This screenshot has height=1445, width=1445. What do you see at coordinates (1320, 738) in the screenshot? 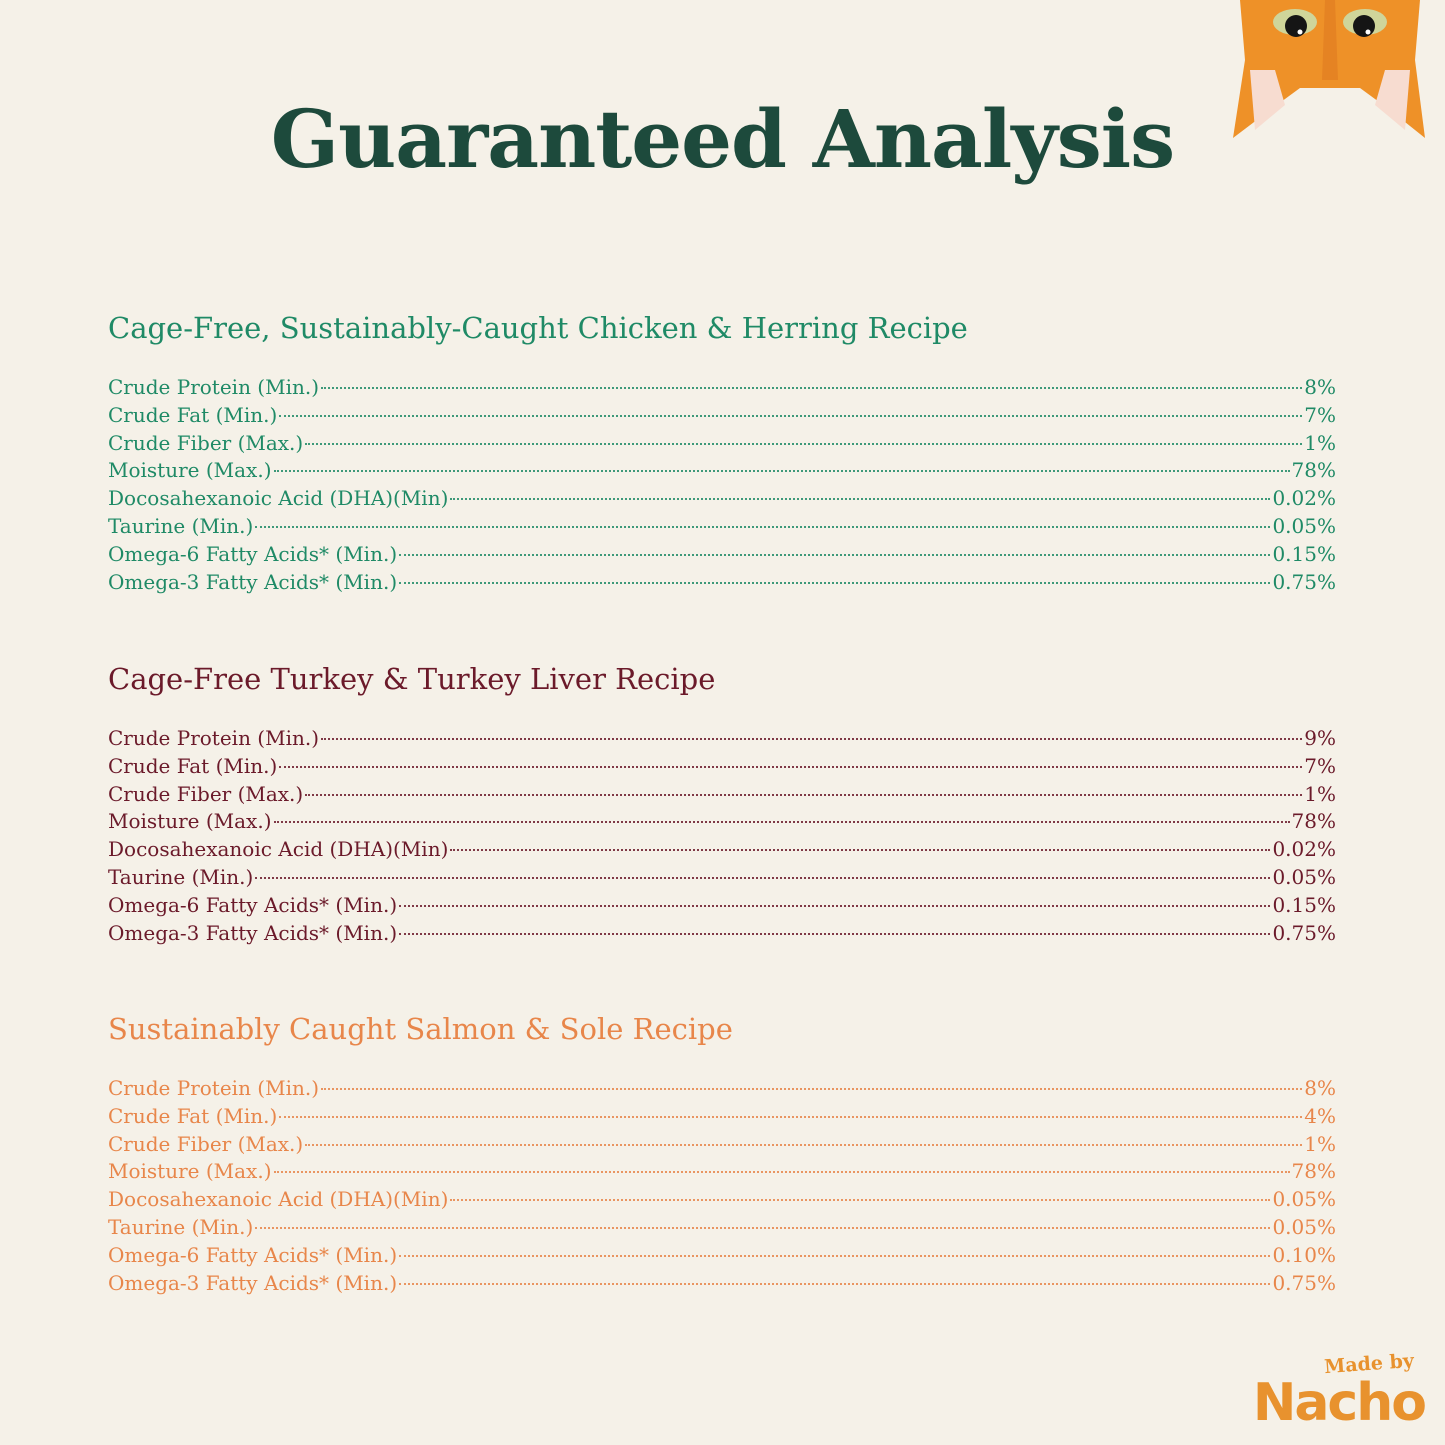
I see `nutrient-value: 9%` at bounding box center [1320, 738].